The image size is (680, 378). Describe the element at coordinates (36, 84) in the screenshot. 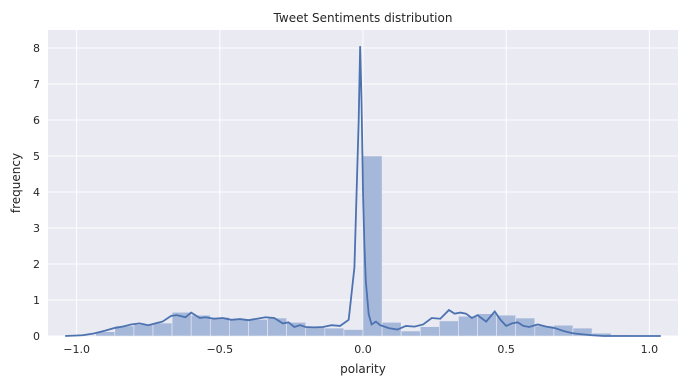

I see `y-tick-label: 7` at that location.